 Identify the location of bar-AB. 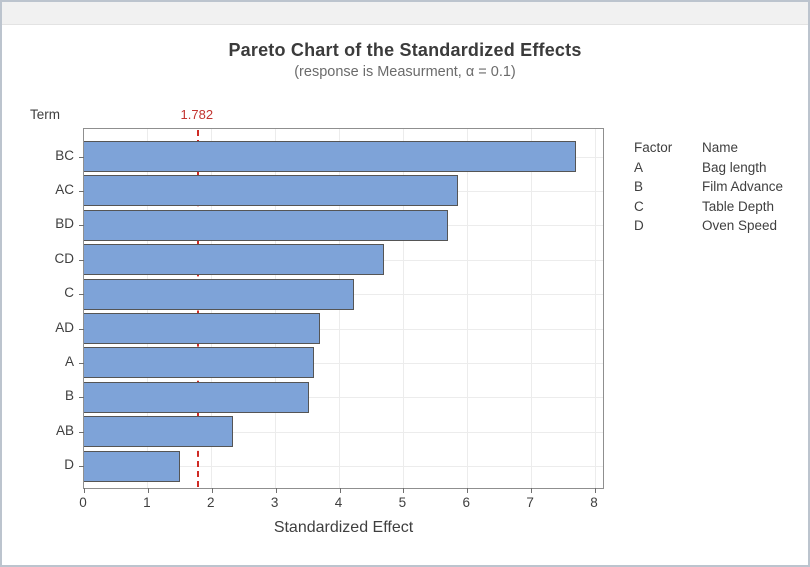
(158, 432).